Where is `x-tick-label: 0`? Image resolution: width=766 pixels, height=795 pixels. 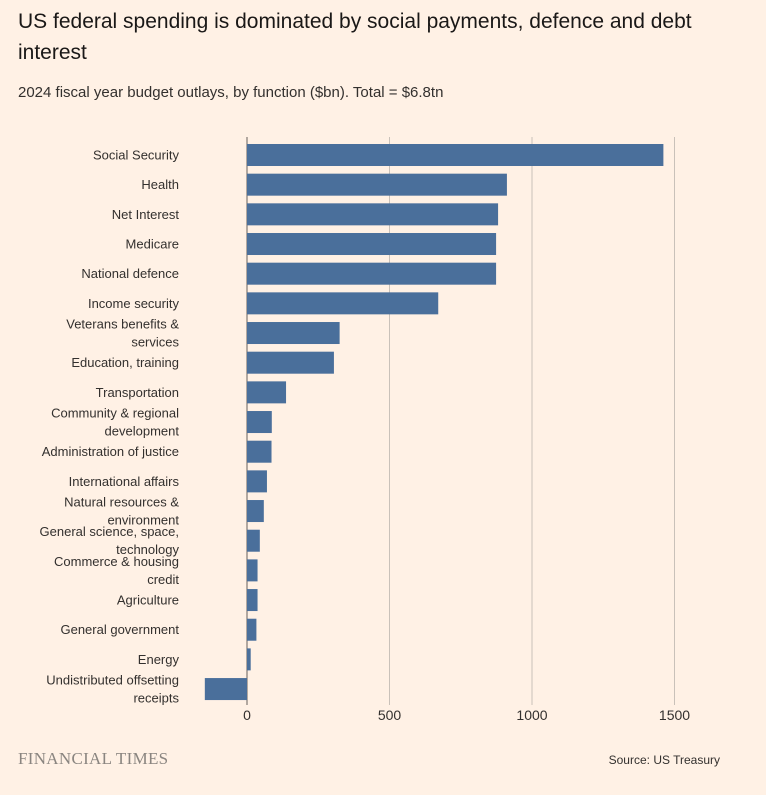
x-tick-label: 0 is located at coordinates (247, 715).